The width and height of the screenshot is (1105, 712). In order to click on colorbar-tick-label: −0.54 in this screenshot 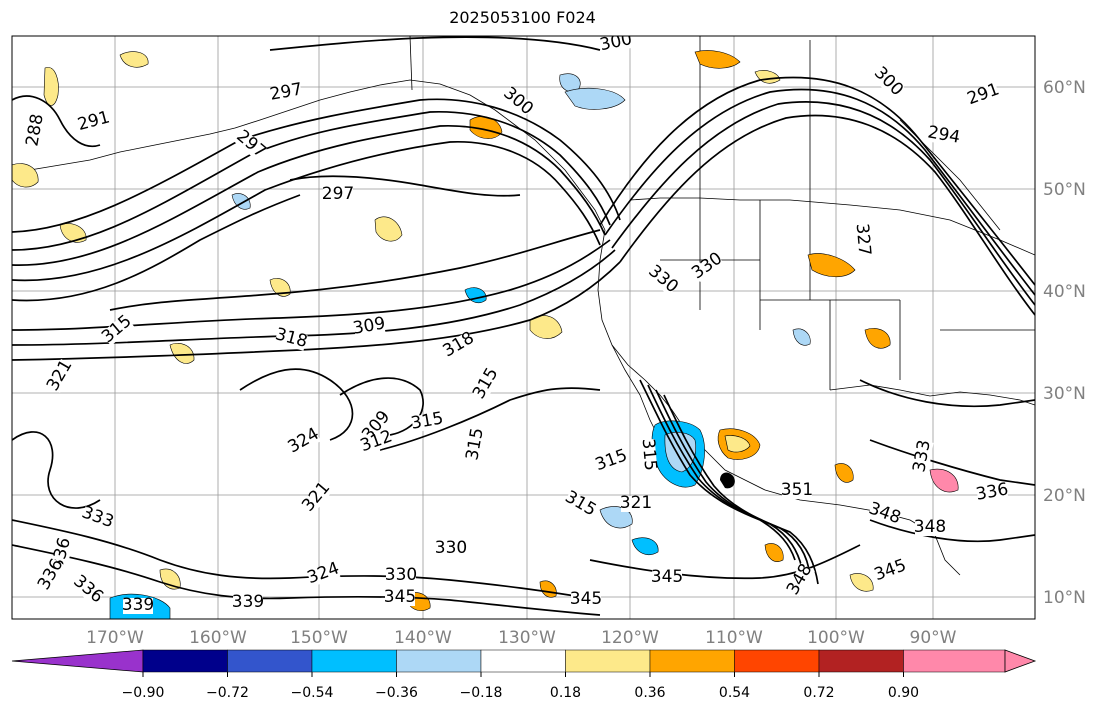, I will do `click(312, 693)`.